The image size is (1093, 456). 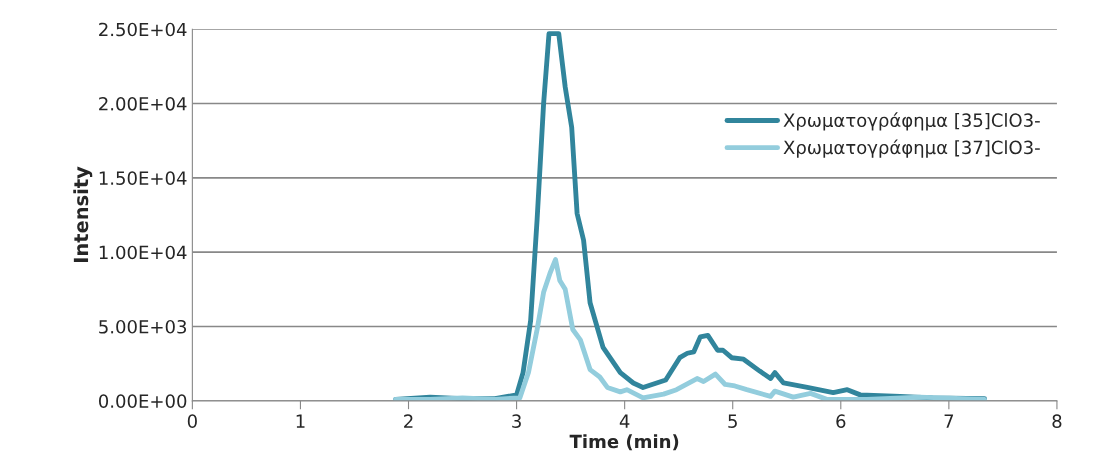 I want to click on y-axis-title: Intensity, so click(x=83, y=214).